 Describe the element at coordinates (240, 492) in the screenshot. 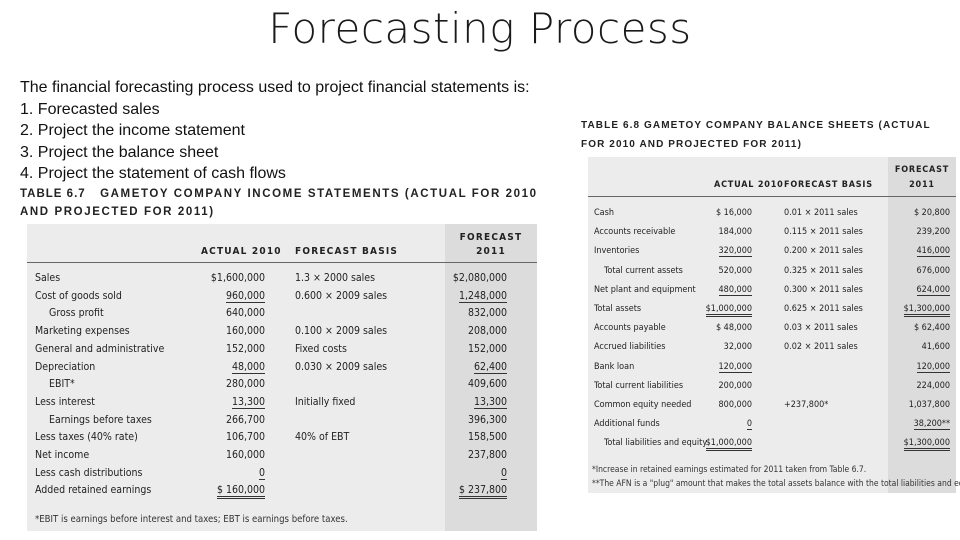

I see `actual-value: $ 160,000` at that location.